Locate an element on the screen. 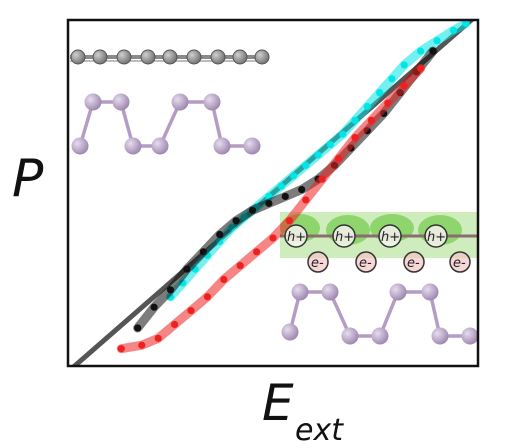 This screenshot has width=515, height=448. bilayer-lattice-icon is located at coordinates (170, 102).